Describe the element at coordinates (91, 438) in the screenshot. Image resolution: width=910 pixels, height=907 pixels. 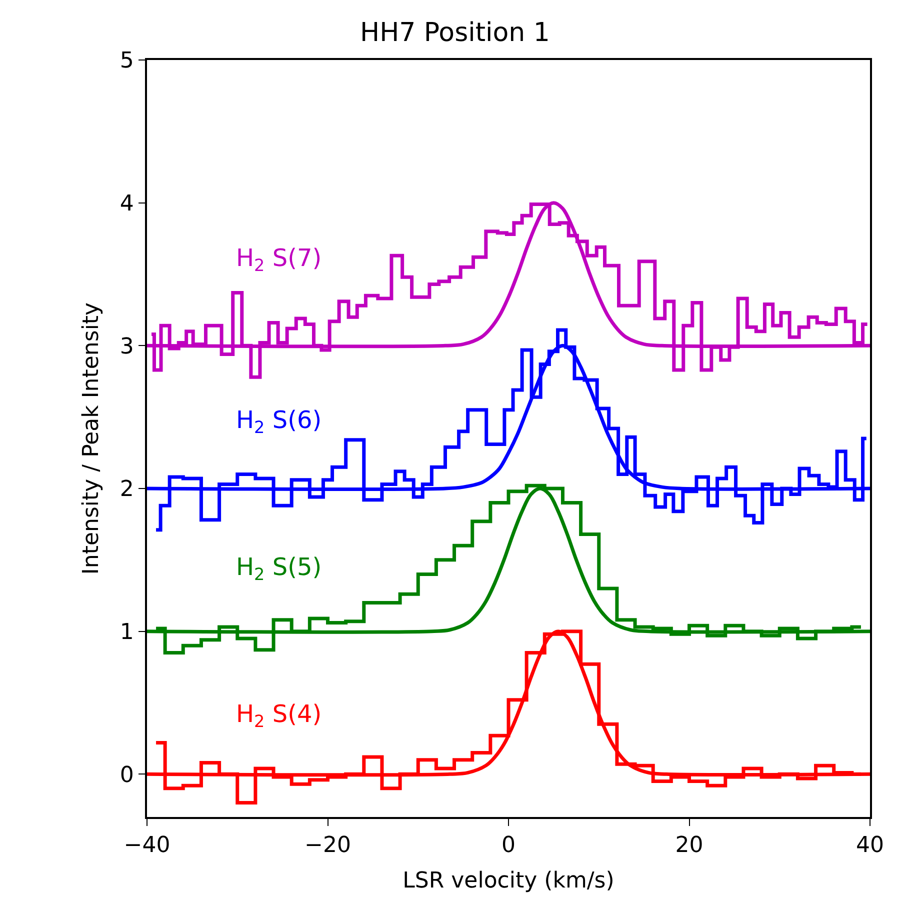
I see `y-axis-title: Intensity / Peak Intensity` at that location.